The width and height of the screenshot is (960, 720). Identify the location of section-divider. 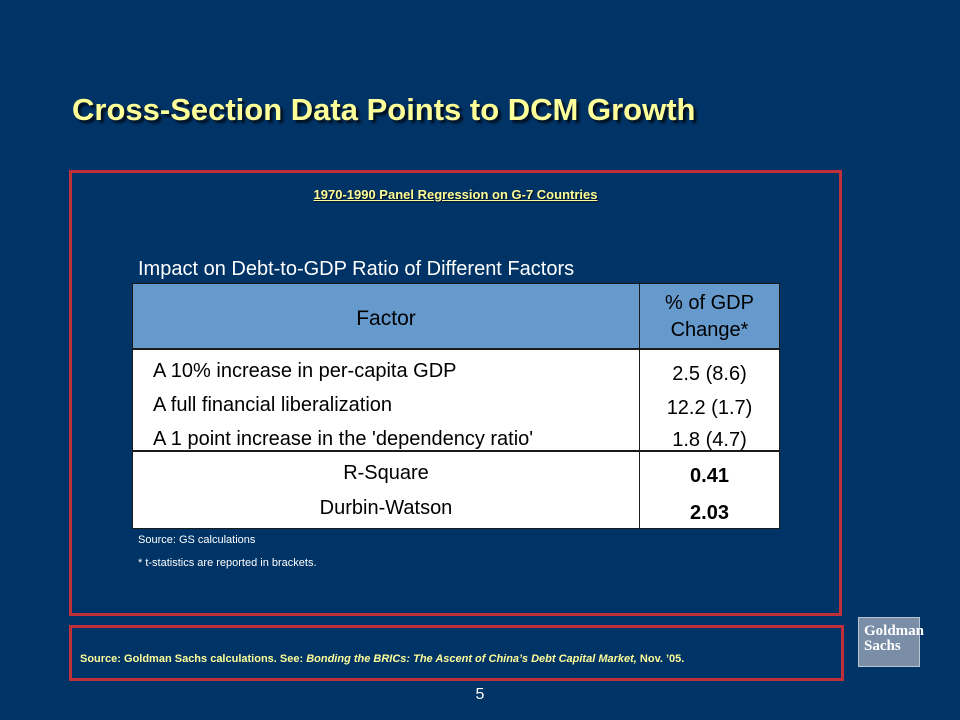
(456, 451).